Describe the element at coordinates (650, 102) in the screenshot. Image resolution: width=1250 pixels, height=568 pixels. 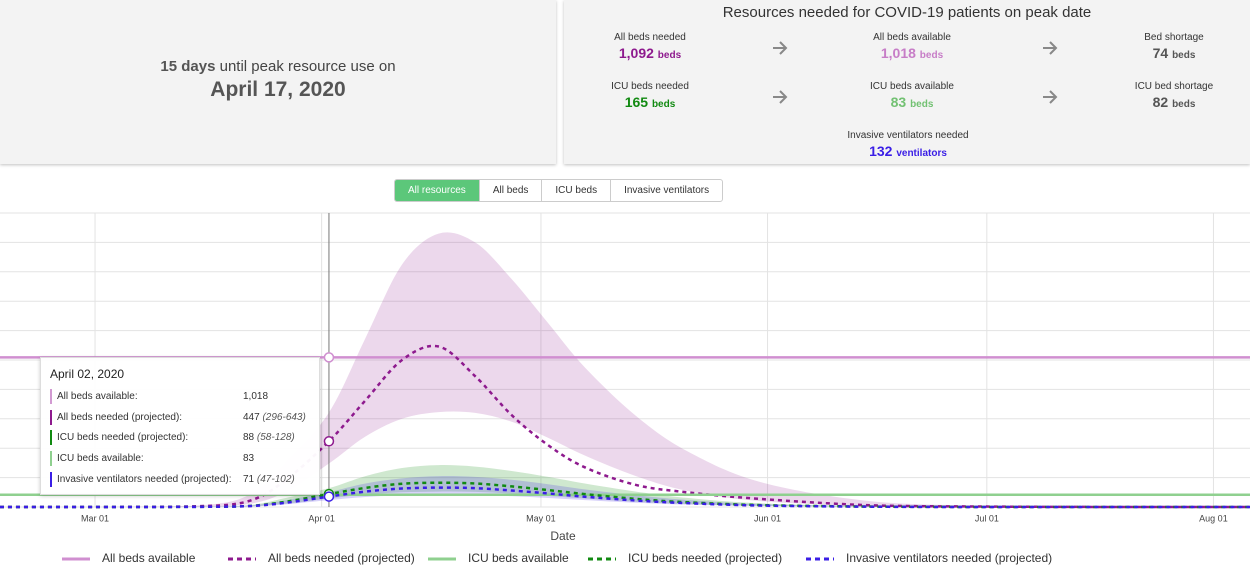
I see `stat-value: 165 beds` at that location.